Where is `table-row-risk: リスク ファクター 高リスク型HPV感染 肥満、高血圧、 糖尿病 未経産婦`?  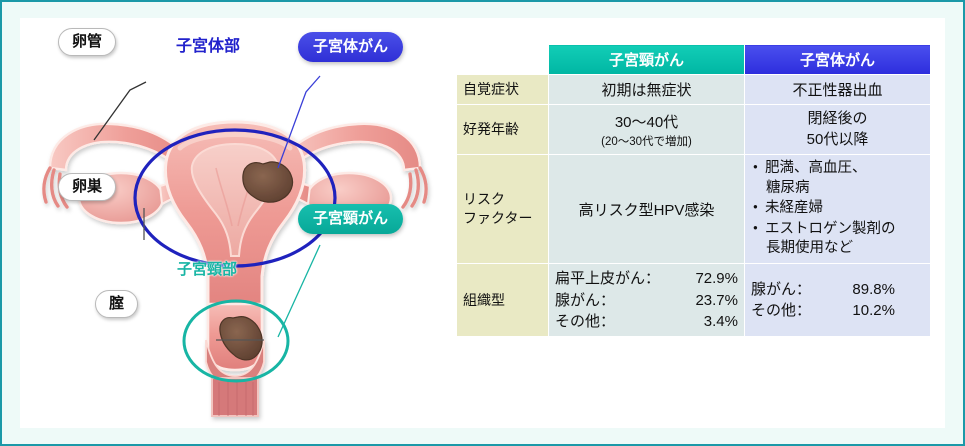 table-row-risk: リスク ファクター 高リスク型HPV感染 肥満、高血圧、 糖尿病 未経産婦 is located at coordinates (693, 209).